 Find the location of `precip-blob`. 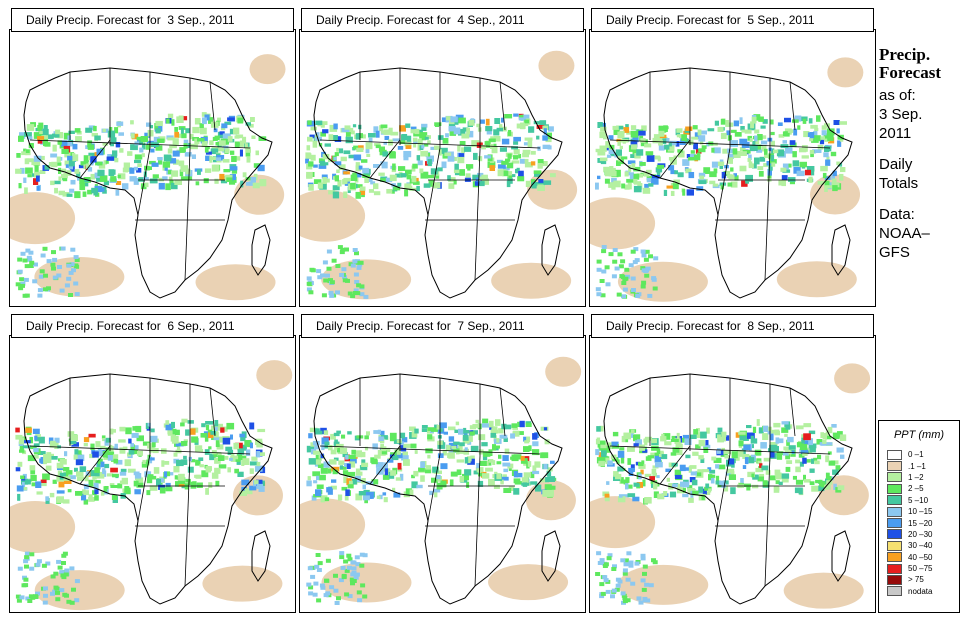

precip-blob is located at coordinates (823, 590).